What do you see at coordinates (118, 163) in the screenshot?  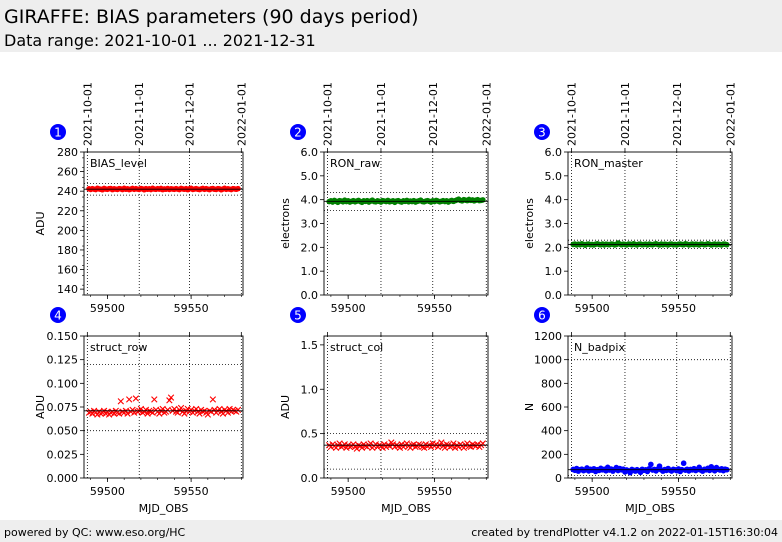 I see `parameter-label: BIAS_level` at bounding box center [118, 163].